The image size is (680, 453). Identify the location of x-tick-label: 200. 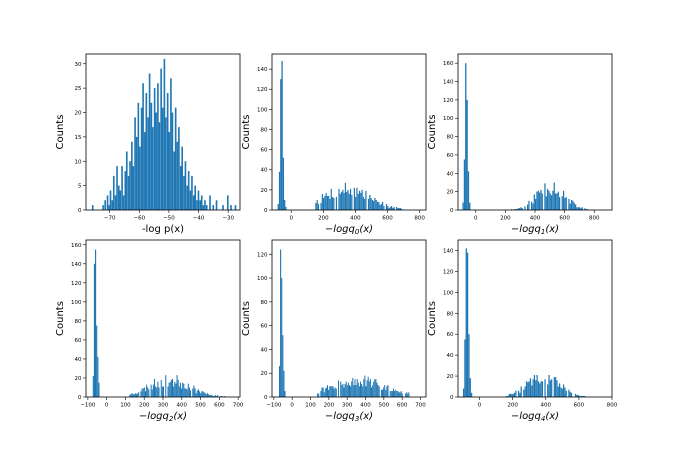
(512, 406).